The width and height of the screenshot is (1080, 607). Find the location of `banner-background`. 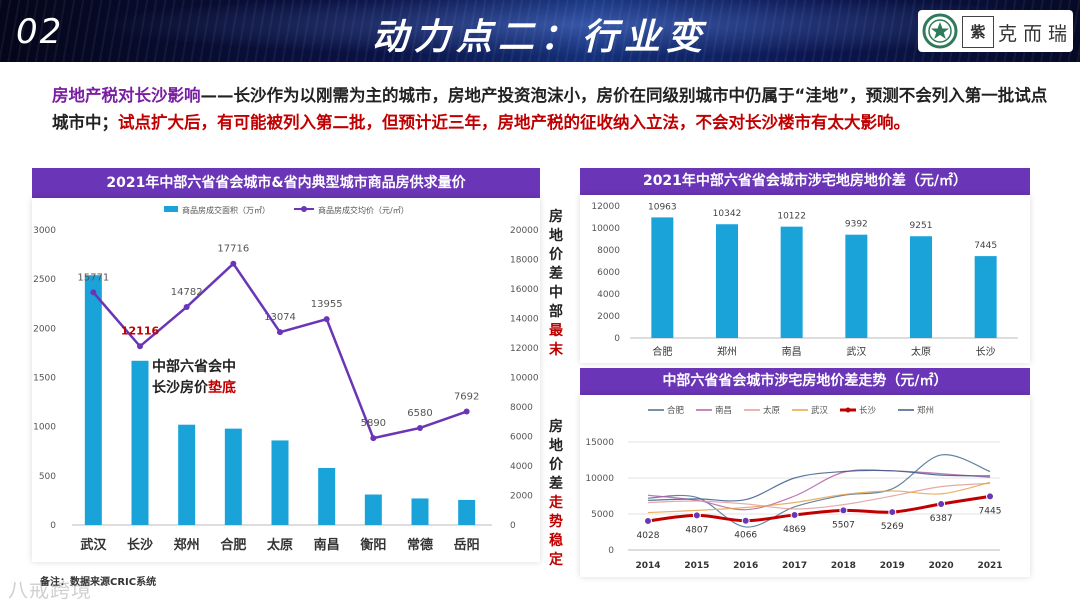

banner-background is located at coordinates (540, 31).